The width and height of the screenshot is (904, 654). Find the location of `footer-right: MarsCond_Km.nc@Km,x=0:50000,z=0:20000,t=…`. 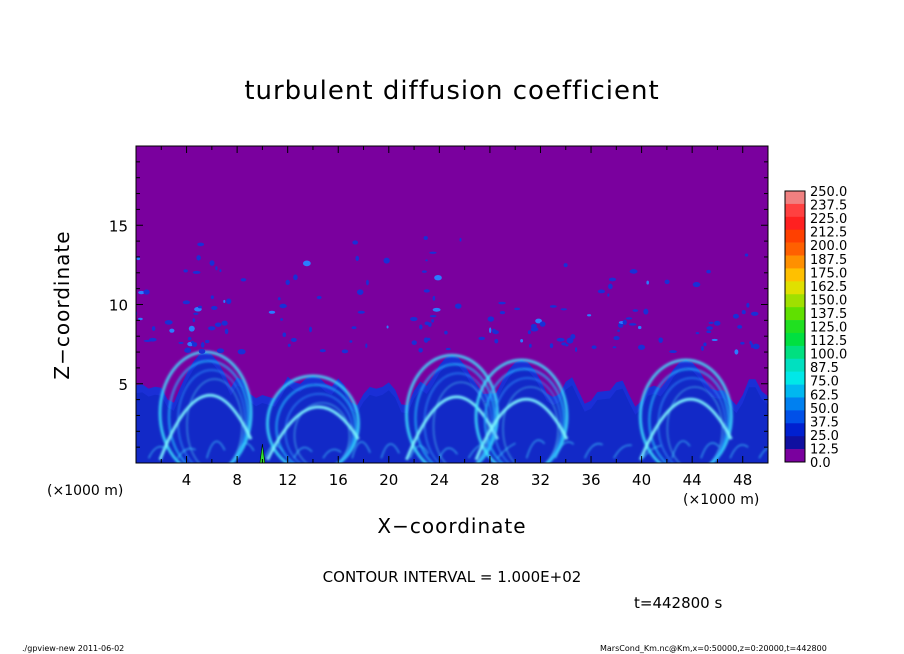

footer-right: MarsCond_Km.nc@Km,x=0:50000,z=0:20000,t=… is located at coordinates (713, 648).